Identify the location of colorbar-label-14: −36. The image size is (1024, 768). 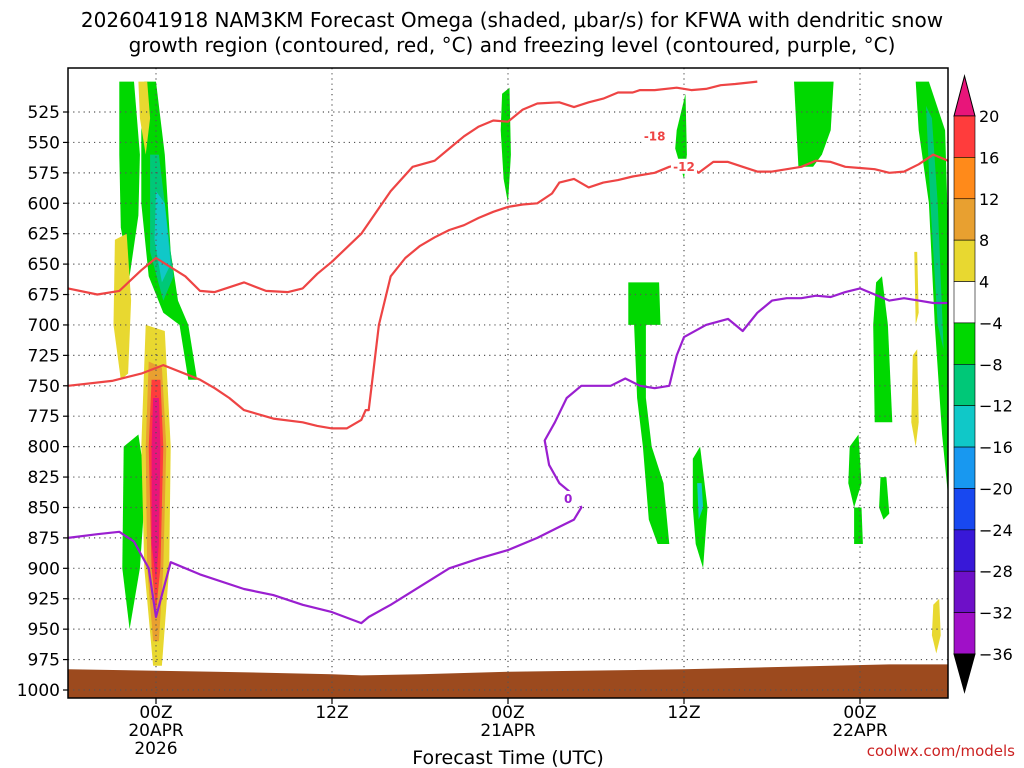
(996, 654).